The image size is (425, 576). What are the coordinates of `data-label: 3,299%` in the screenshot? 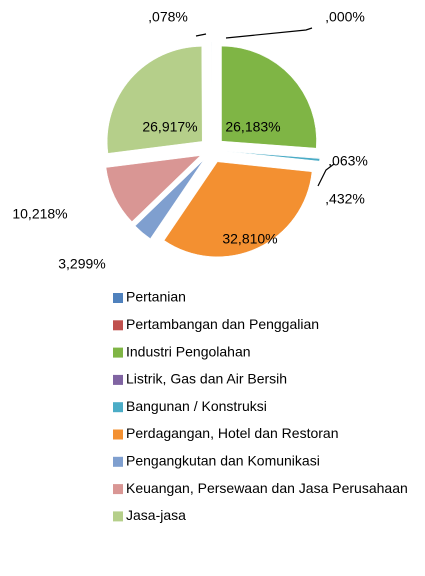 It's located at (81, 264).